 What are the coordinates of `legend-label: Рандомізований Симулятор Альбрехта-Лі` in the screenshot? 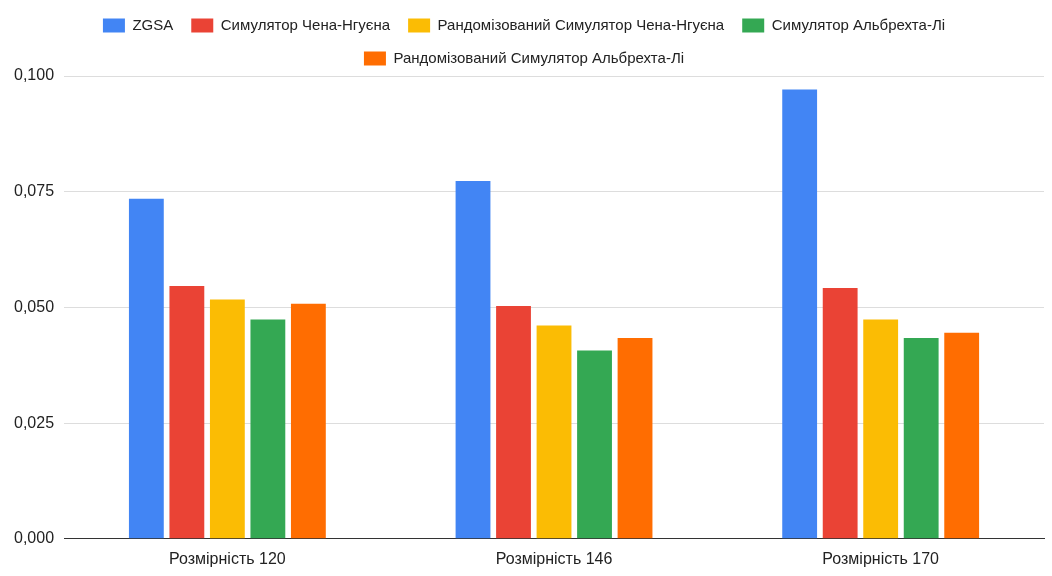 It's located at (539, 57).